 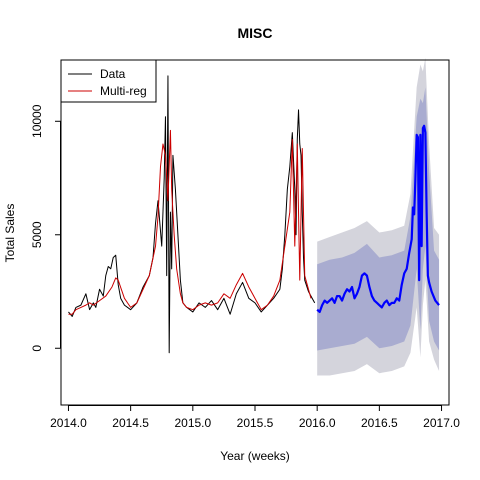 I want to click on x-axis-label: Year (weeks), so click(x=255, y=456).